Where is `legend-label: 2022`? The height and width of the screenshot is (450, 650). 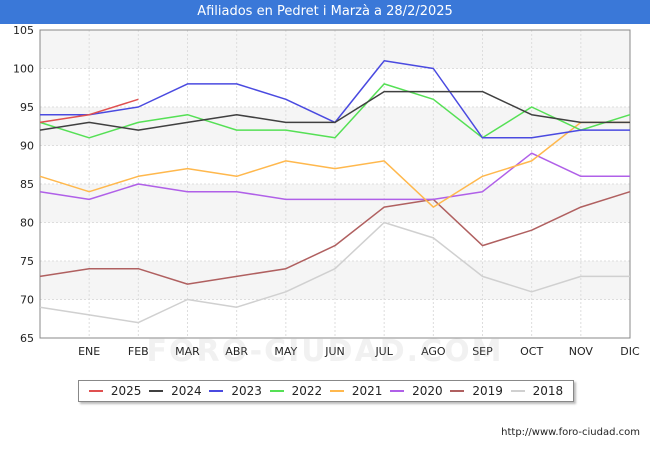
legend-label: 2022 is located at coordinates (307, 391).